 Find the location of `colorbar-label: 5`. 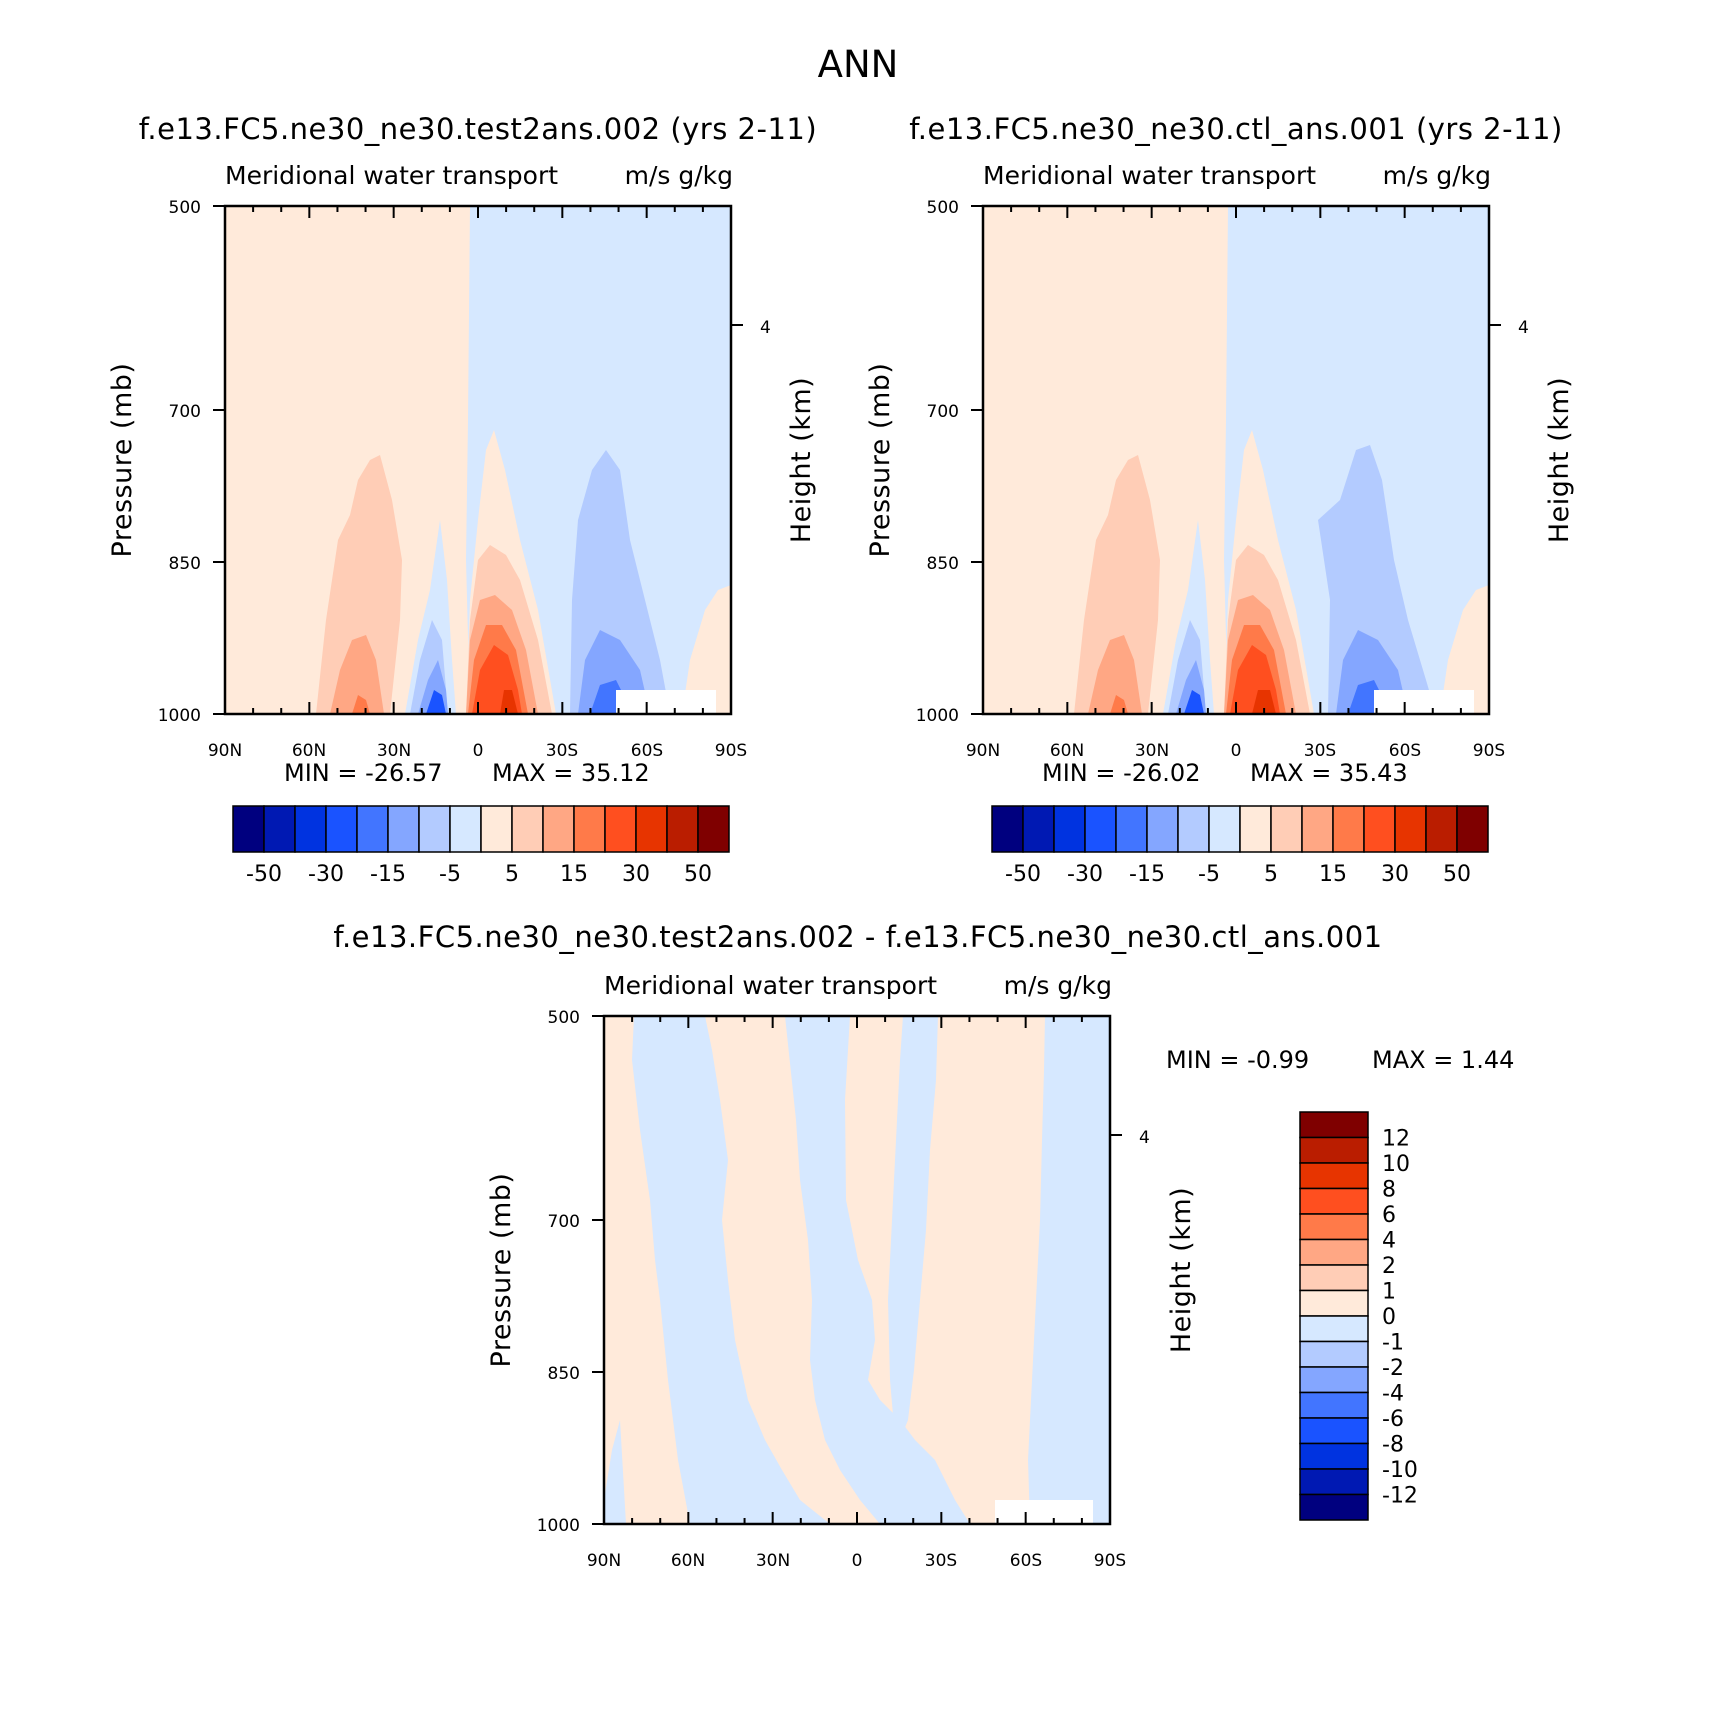

colorbar-label: 5 is located at coordinates (1271, 874).